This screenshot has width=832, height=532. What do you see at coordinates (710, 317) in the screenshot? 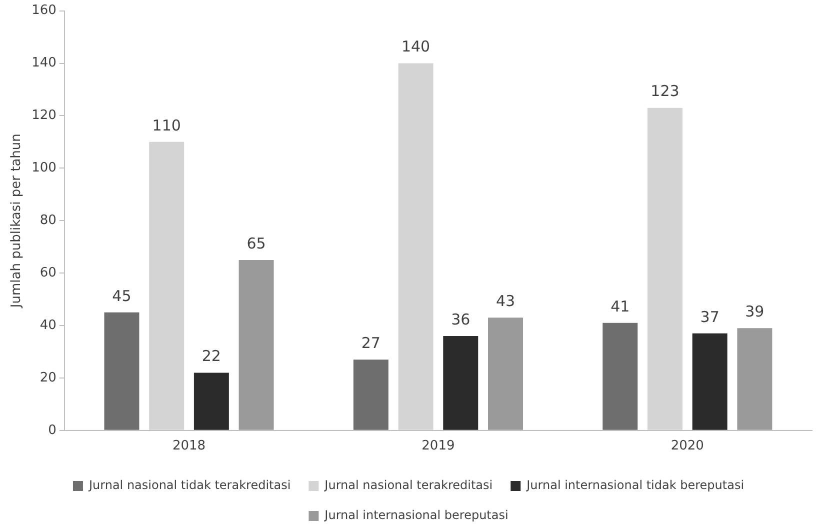
I see `data-label: 37` at bounding box center [710, 317].